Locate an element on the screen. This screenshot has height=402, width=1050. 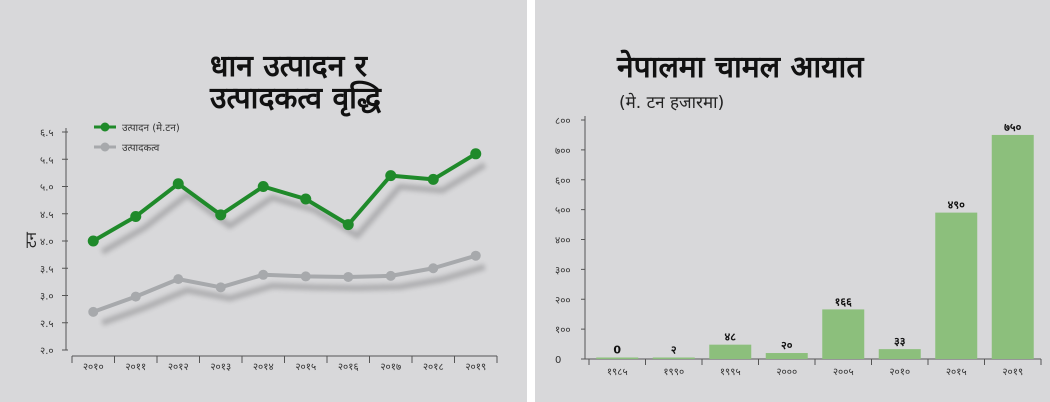
legend-label-1: उत्पादन (मे.टन) is located at coordinates (151, 128).